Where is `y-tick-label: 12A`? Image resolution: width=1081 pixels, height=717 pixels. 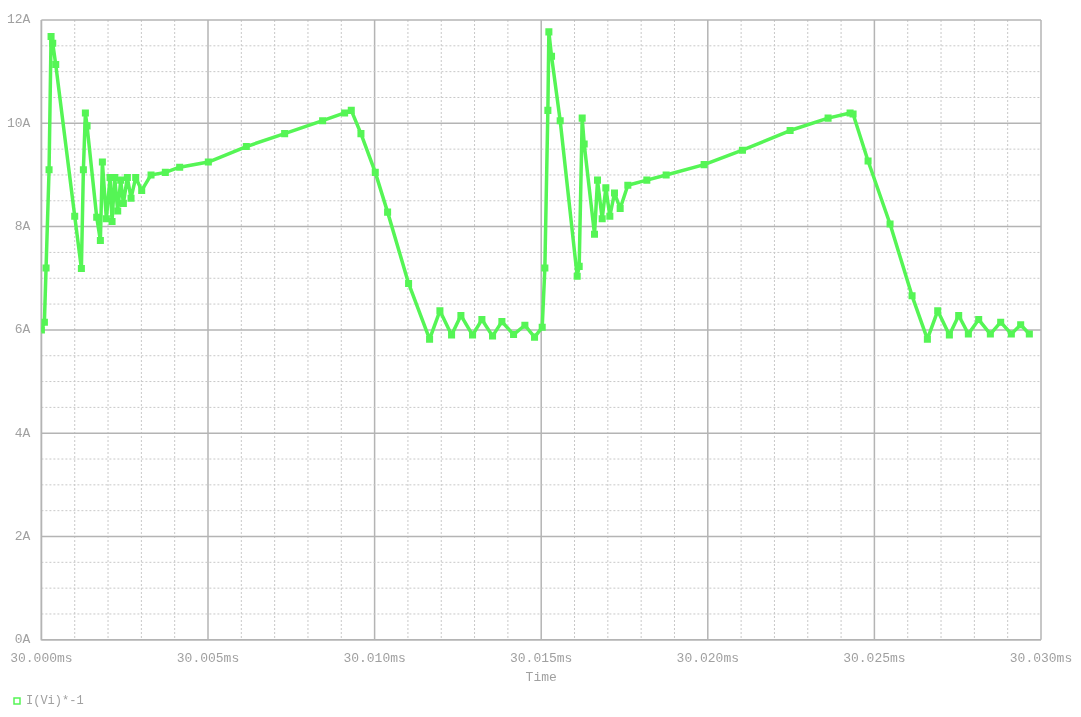 y-tick-label: 12A is located at coordinates (19, 20).